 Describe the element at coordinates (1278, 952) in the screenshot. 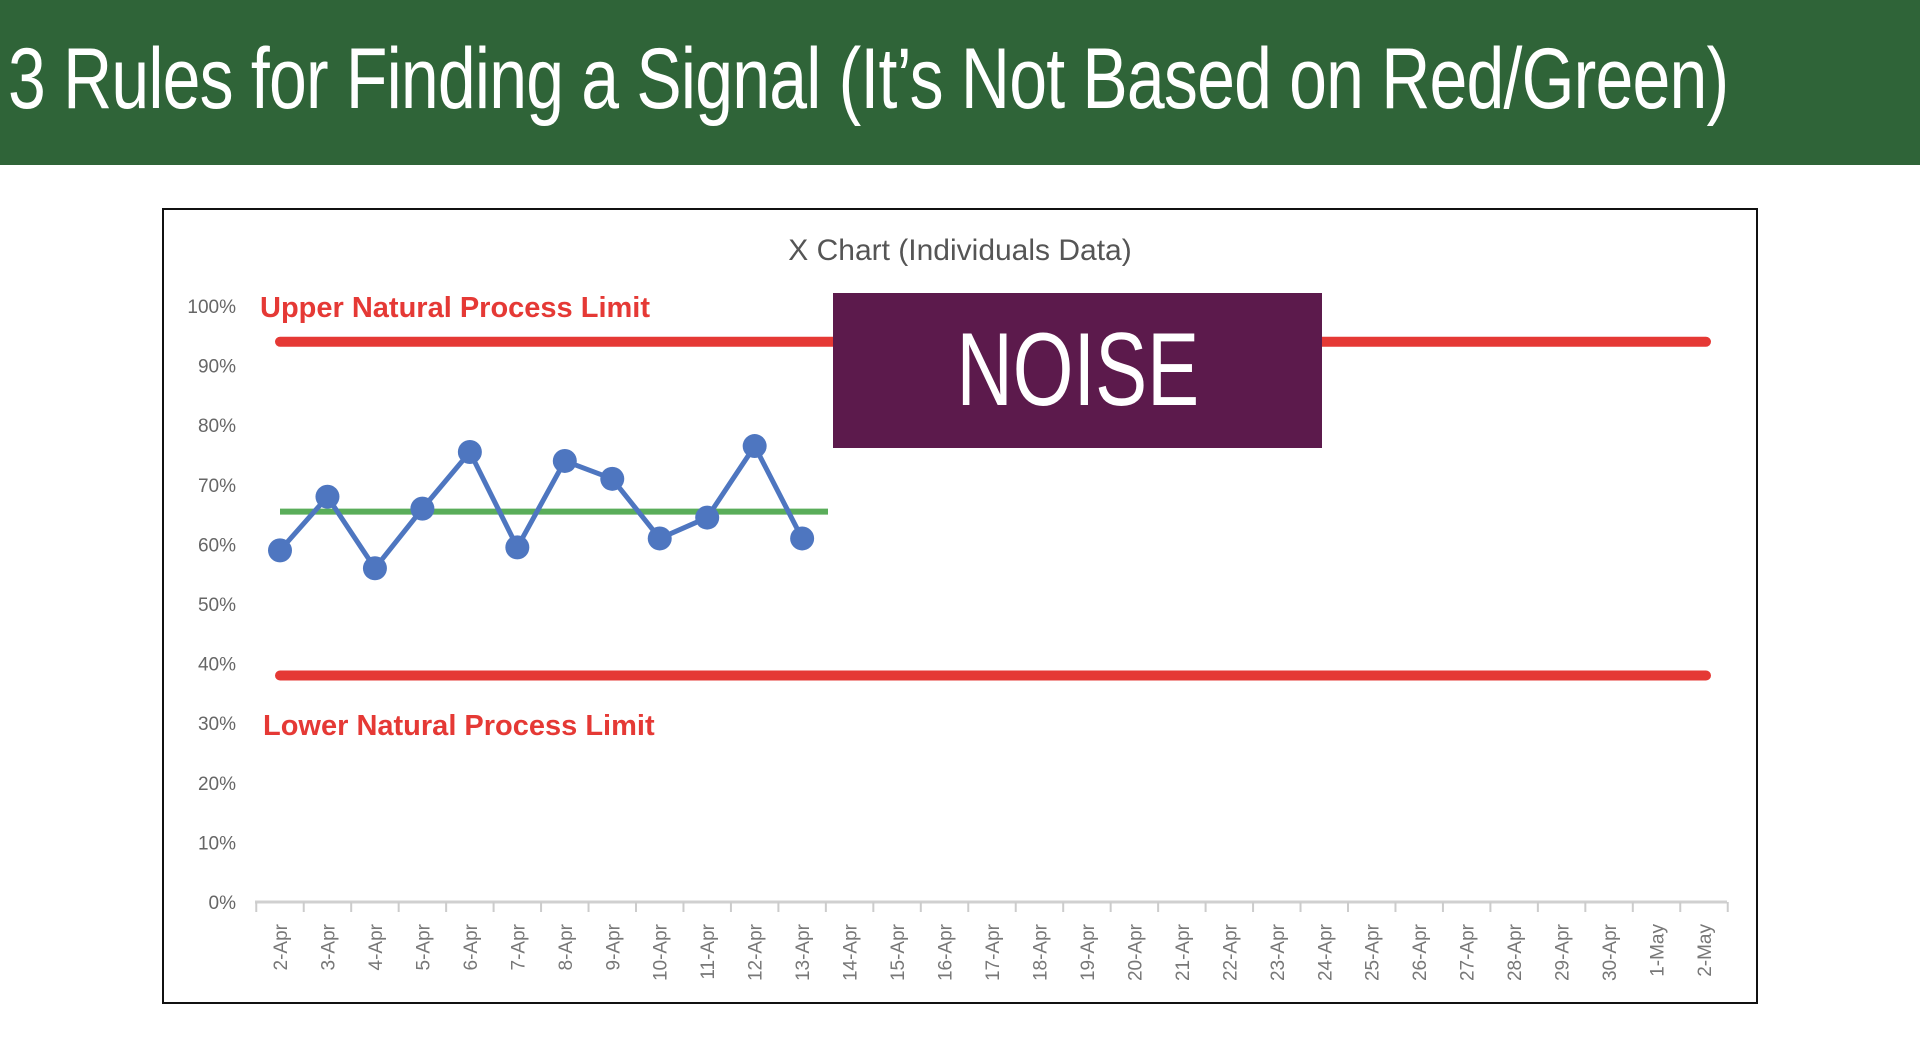

I see `x-tick-label: 23-Apr` at that location.